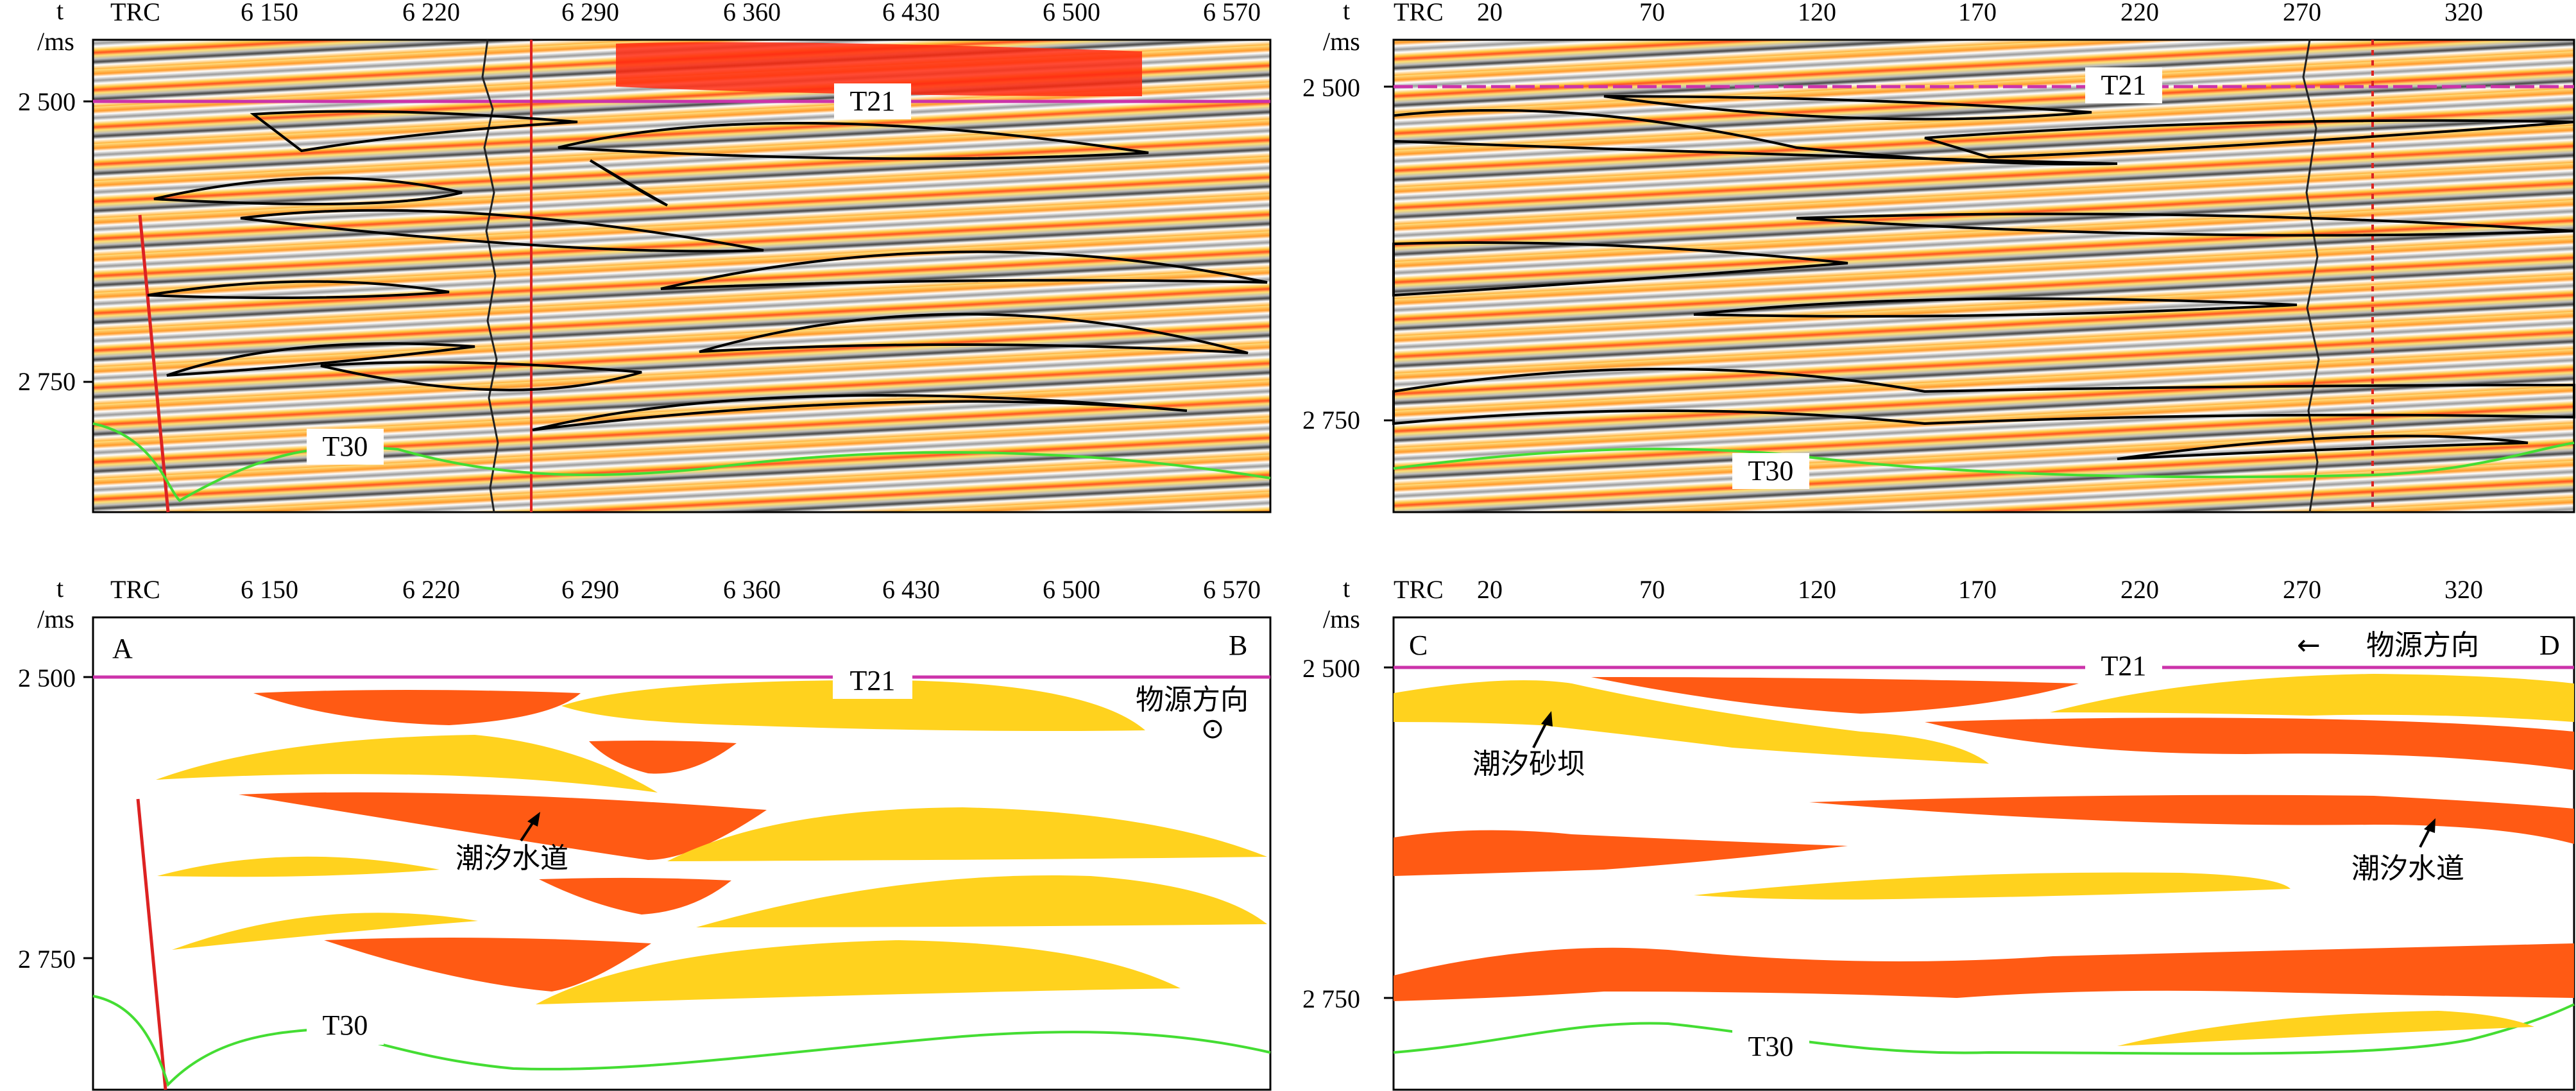 The height and width of the screenshot is (1091, 2576). Describe the element at coordinates (490, 276) in the screenshot. I see `well-log` at that location.